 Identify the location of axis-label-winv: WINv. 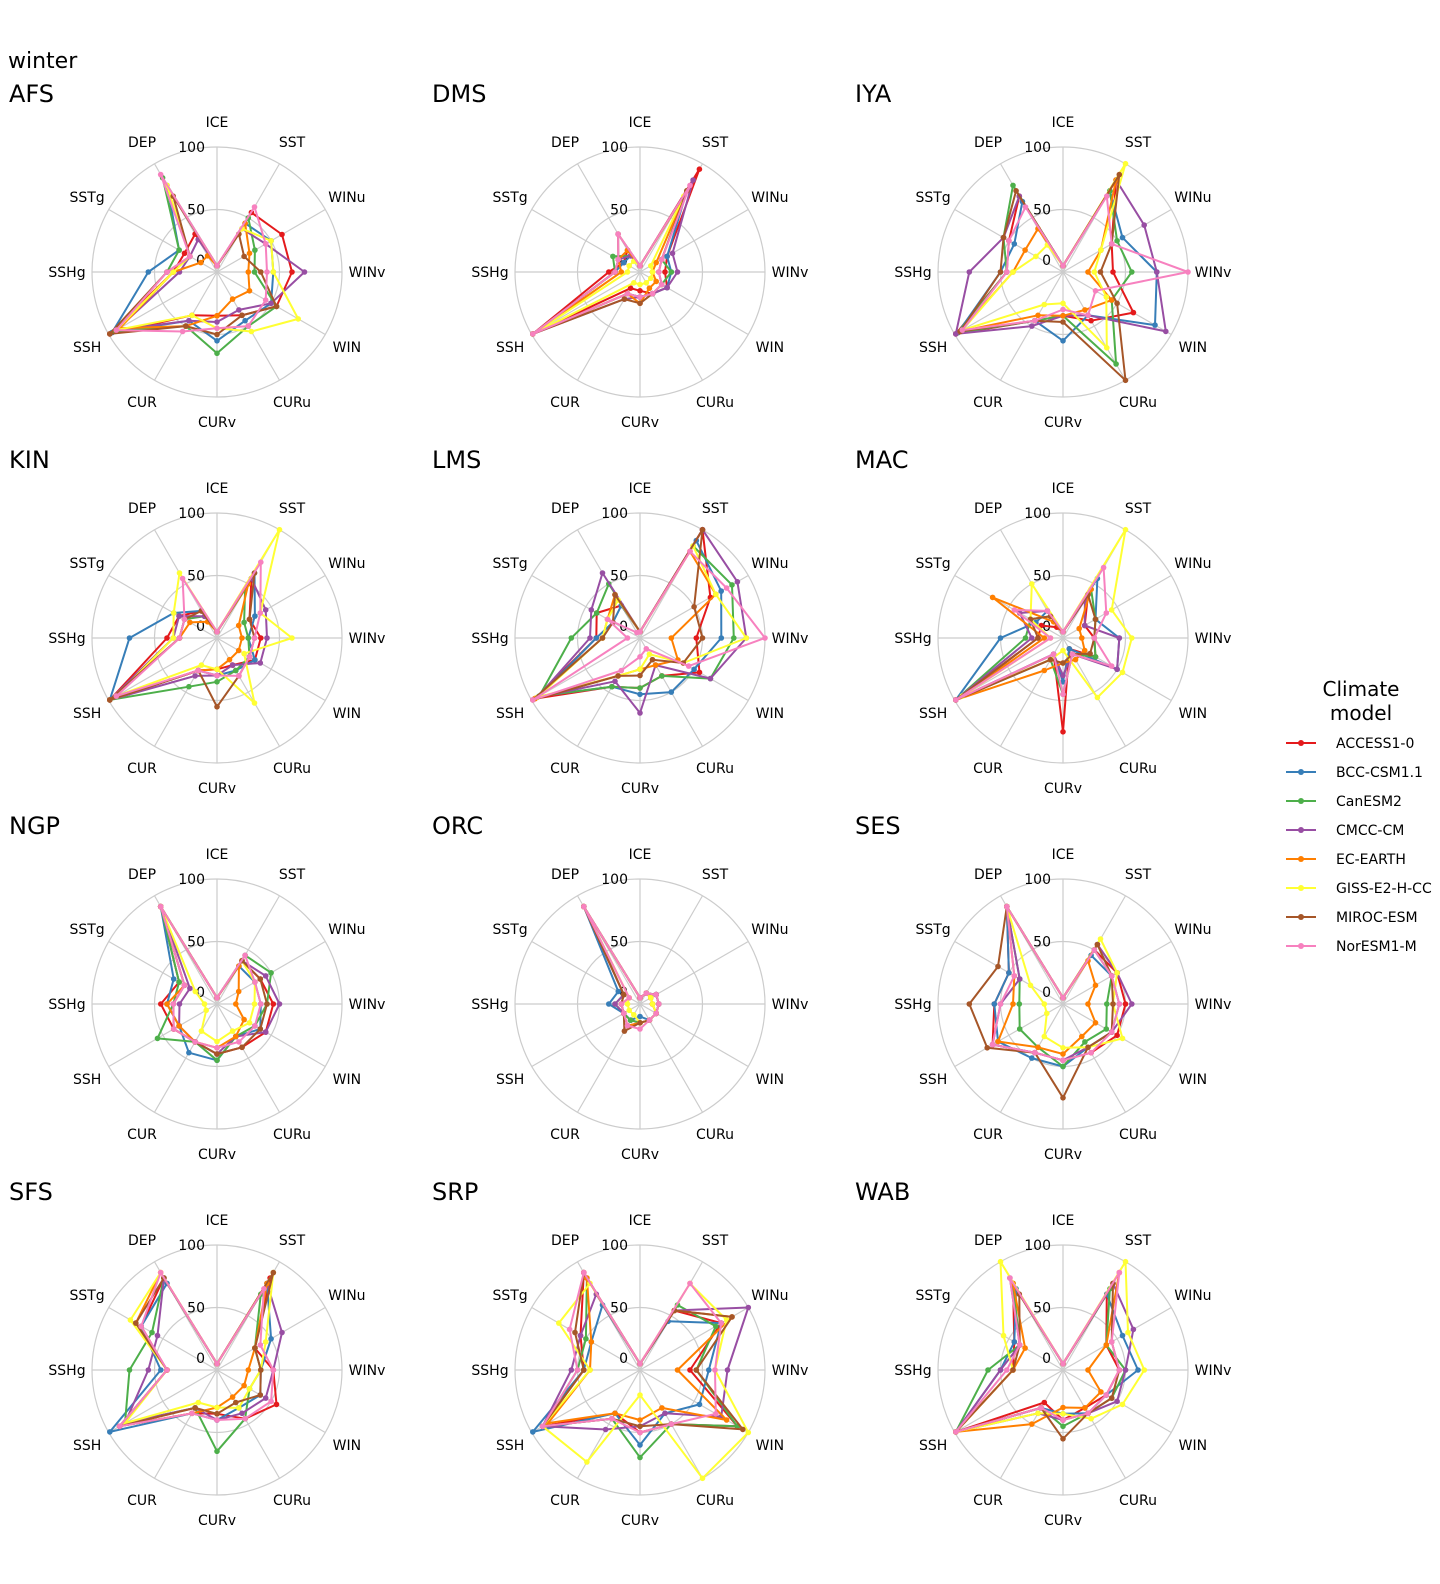
(790, 1371).